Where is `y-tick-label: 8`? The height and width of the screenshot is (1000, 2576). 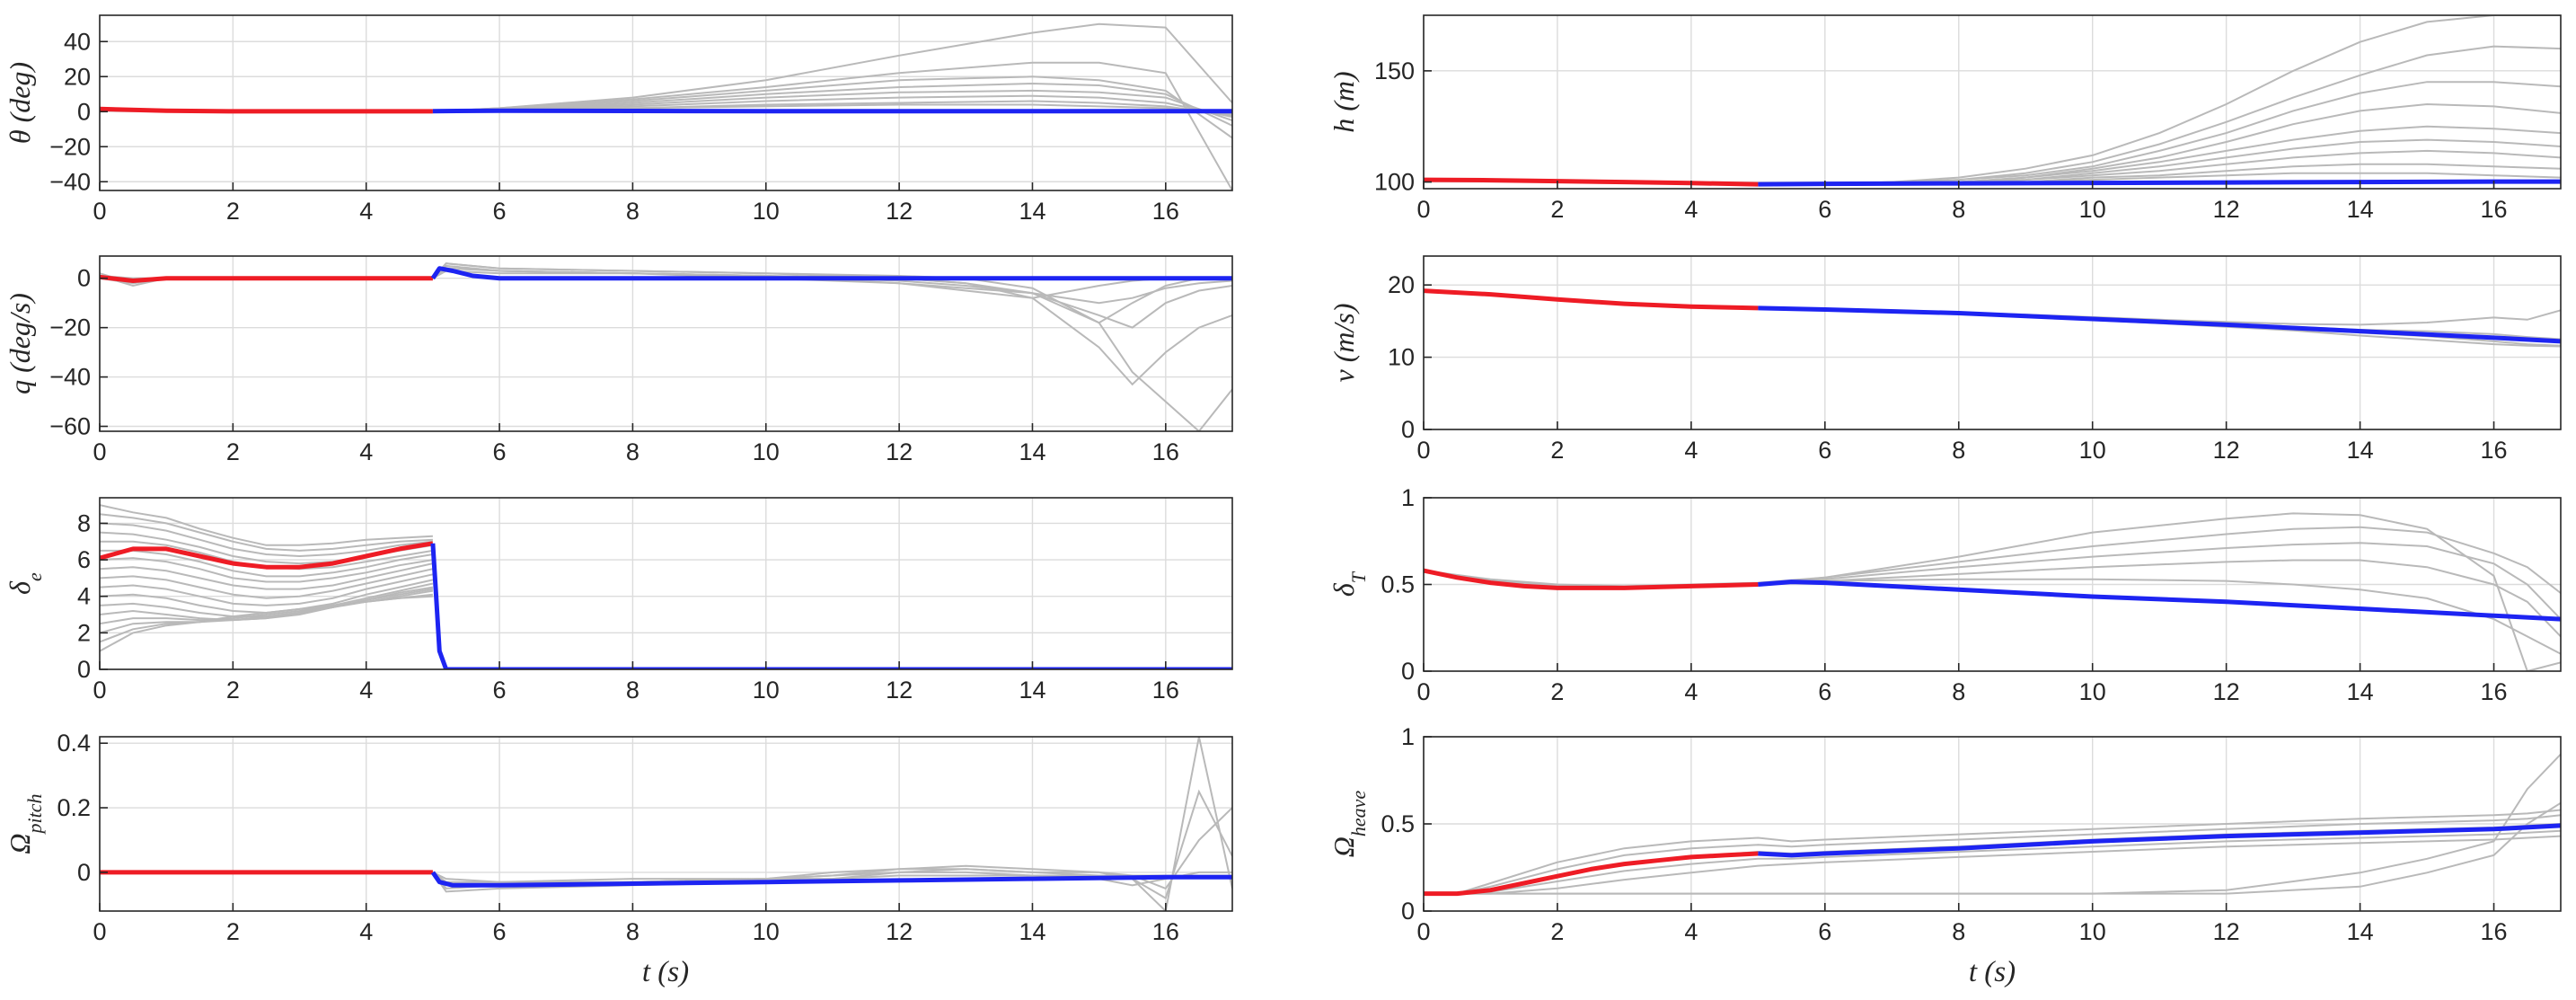
y-tick-label: 8 is located at coordinates (84, 522).